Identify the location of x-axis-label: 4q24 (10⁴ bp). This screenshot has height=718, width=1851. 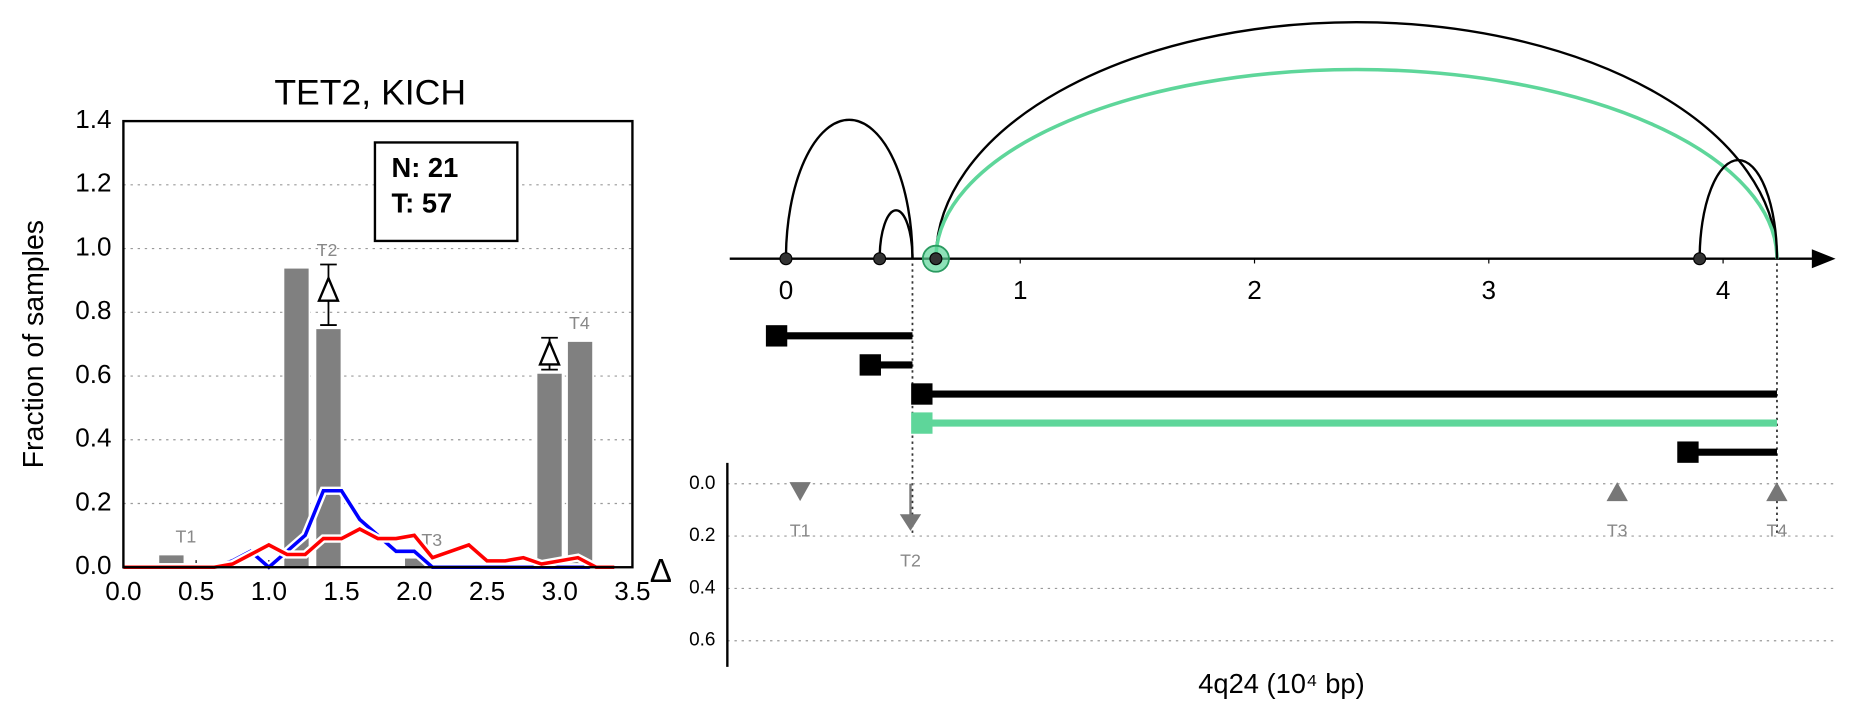
(1281, 683).